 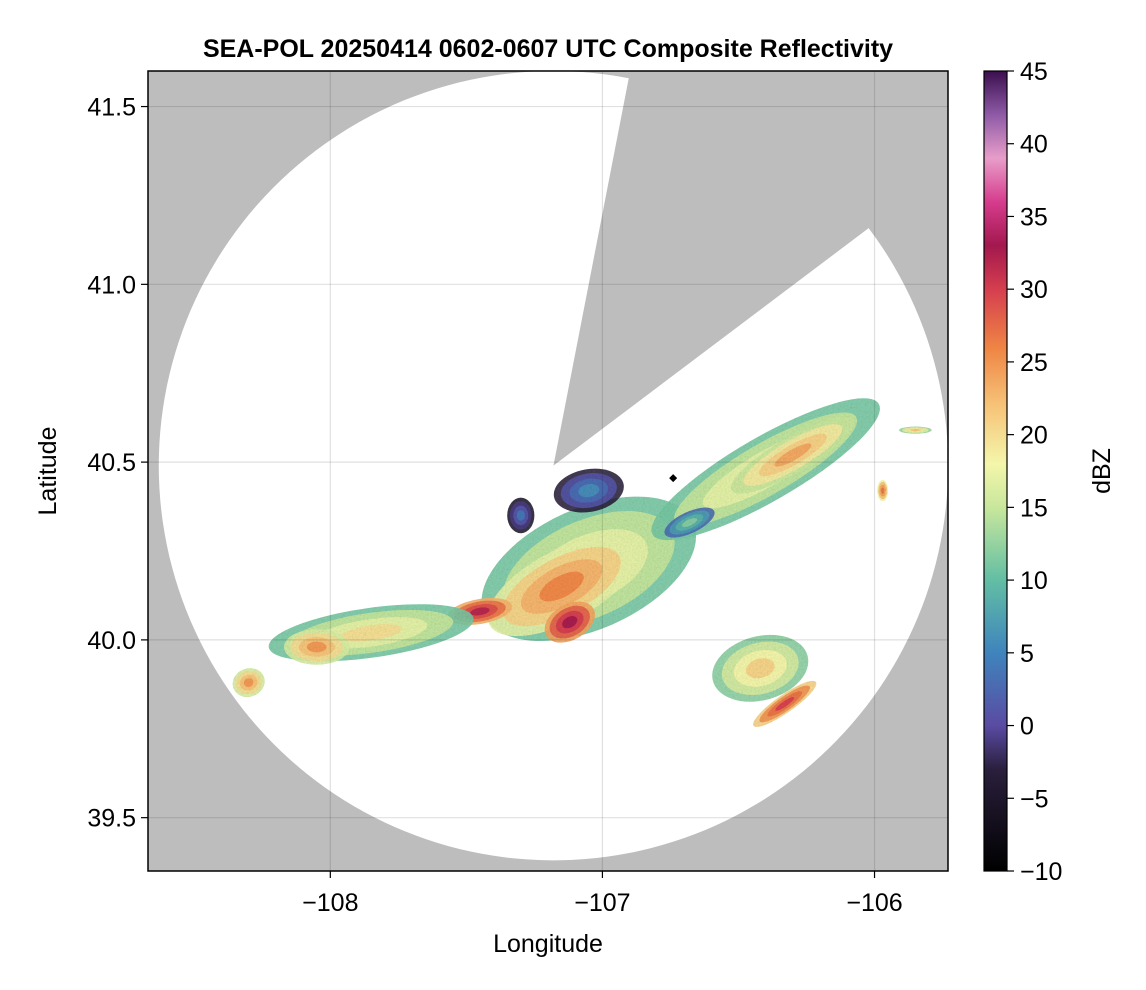 I want to click on colorbar-gradient, so click(x=995, y=471).